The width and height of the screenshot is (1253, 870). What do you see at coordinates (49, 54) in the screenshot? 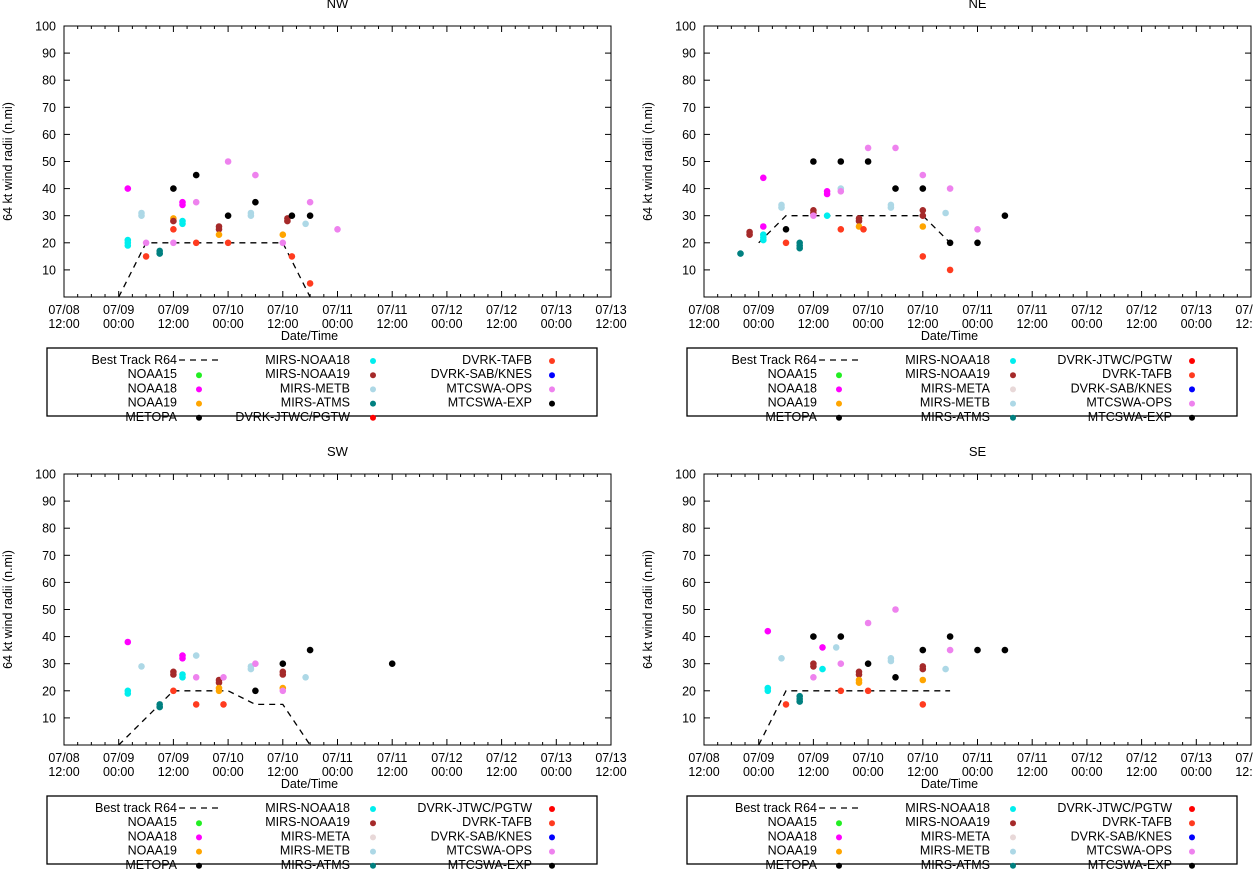
I see `y-tick-label: 90` at bounding box center [49, 54].